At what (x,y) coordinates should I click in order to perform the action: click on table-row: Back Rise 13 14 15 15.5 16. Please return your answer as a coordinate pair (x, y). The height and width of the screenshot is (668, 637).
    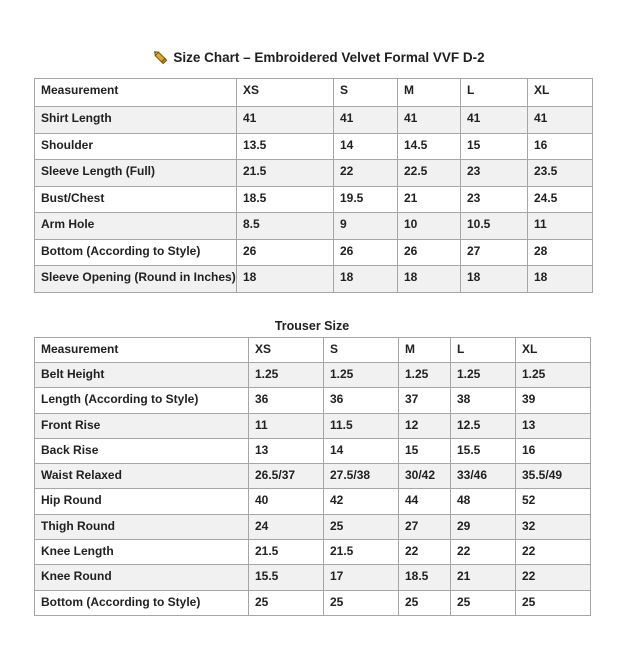
    Looking at the image, I should click on (312, 451).